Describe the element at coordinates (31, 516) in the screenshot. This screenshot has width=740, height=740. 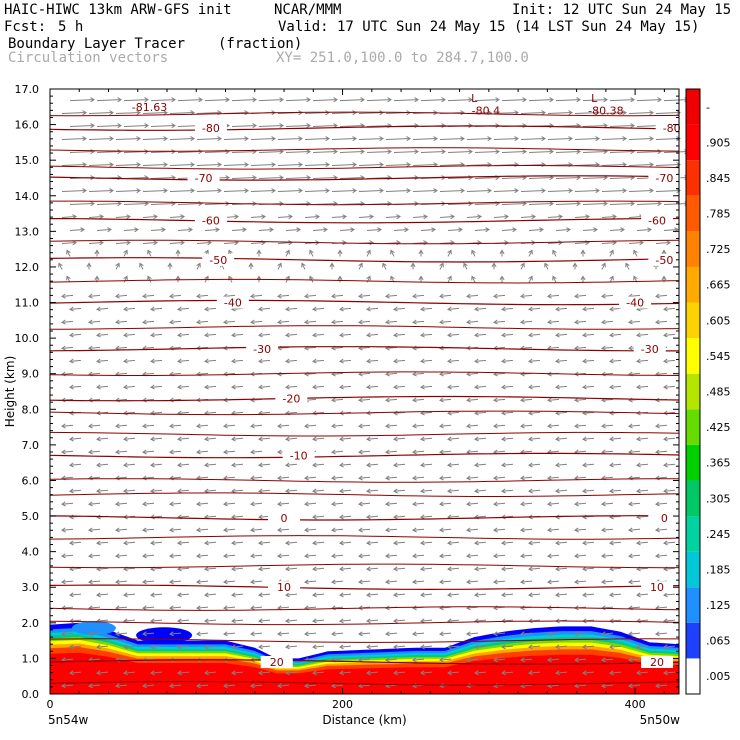
I see `y-tick-label: 5.0` at that location.